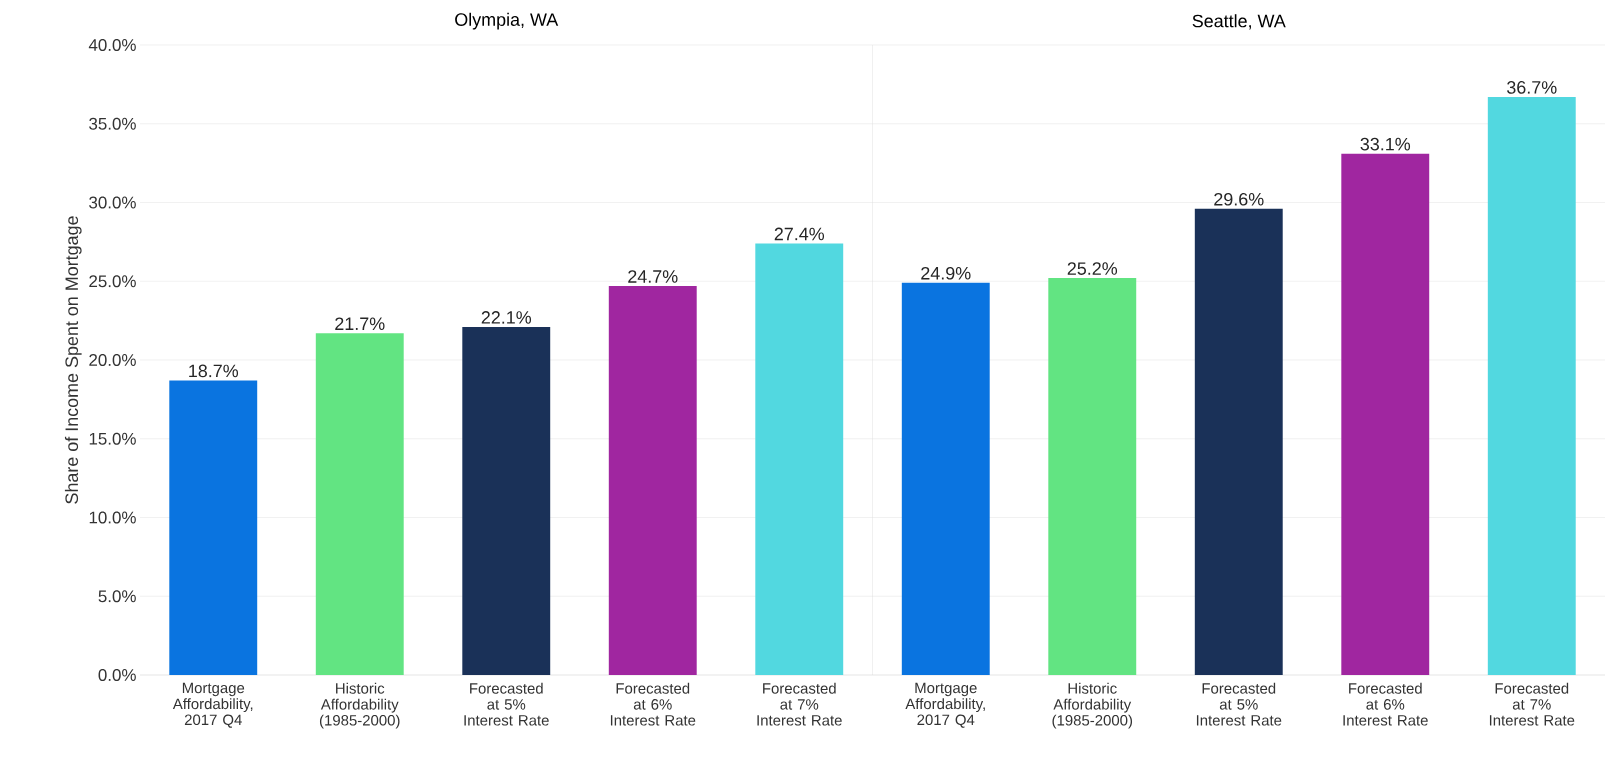 This screenshot has width=1615, height=778. What do you see at coordinates (112, 438) in the screenshot?
I see `y-tick-label: 15.0%` at bounding box center [112, 438].